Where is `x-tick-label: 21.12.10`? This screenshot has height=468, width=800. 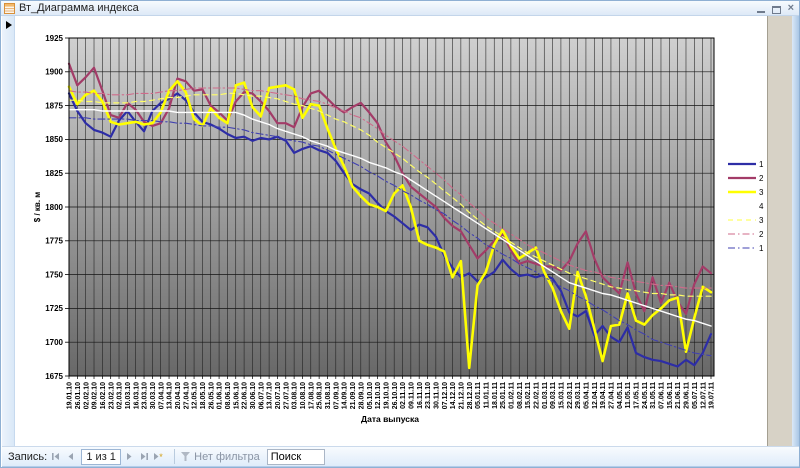 x-tick-label: 21.12.10 is located at coordinates (461, 395).